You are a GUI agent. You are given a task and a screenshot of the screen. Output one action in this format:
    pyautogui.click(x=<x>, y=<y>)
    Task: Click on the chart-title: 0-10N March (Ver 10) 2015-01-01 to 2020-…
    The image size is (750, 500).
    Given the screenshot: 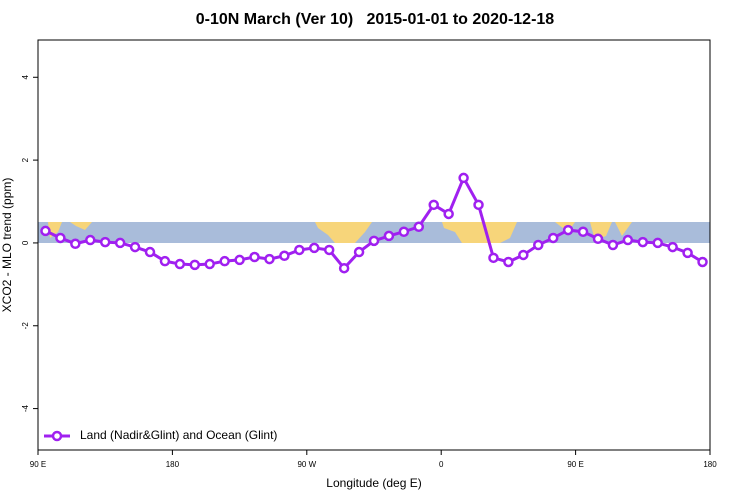 What is the action you would take?
    pyautogui.click(x=375, y=19)
    